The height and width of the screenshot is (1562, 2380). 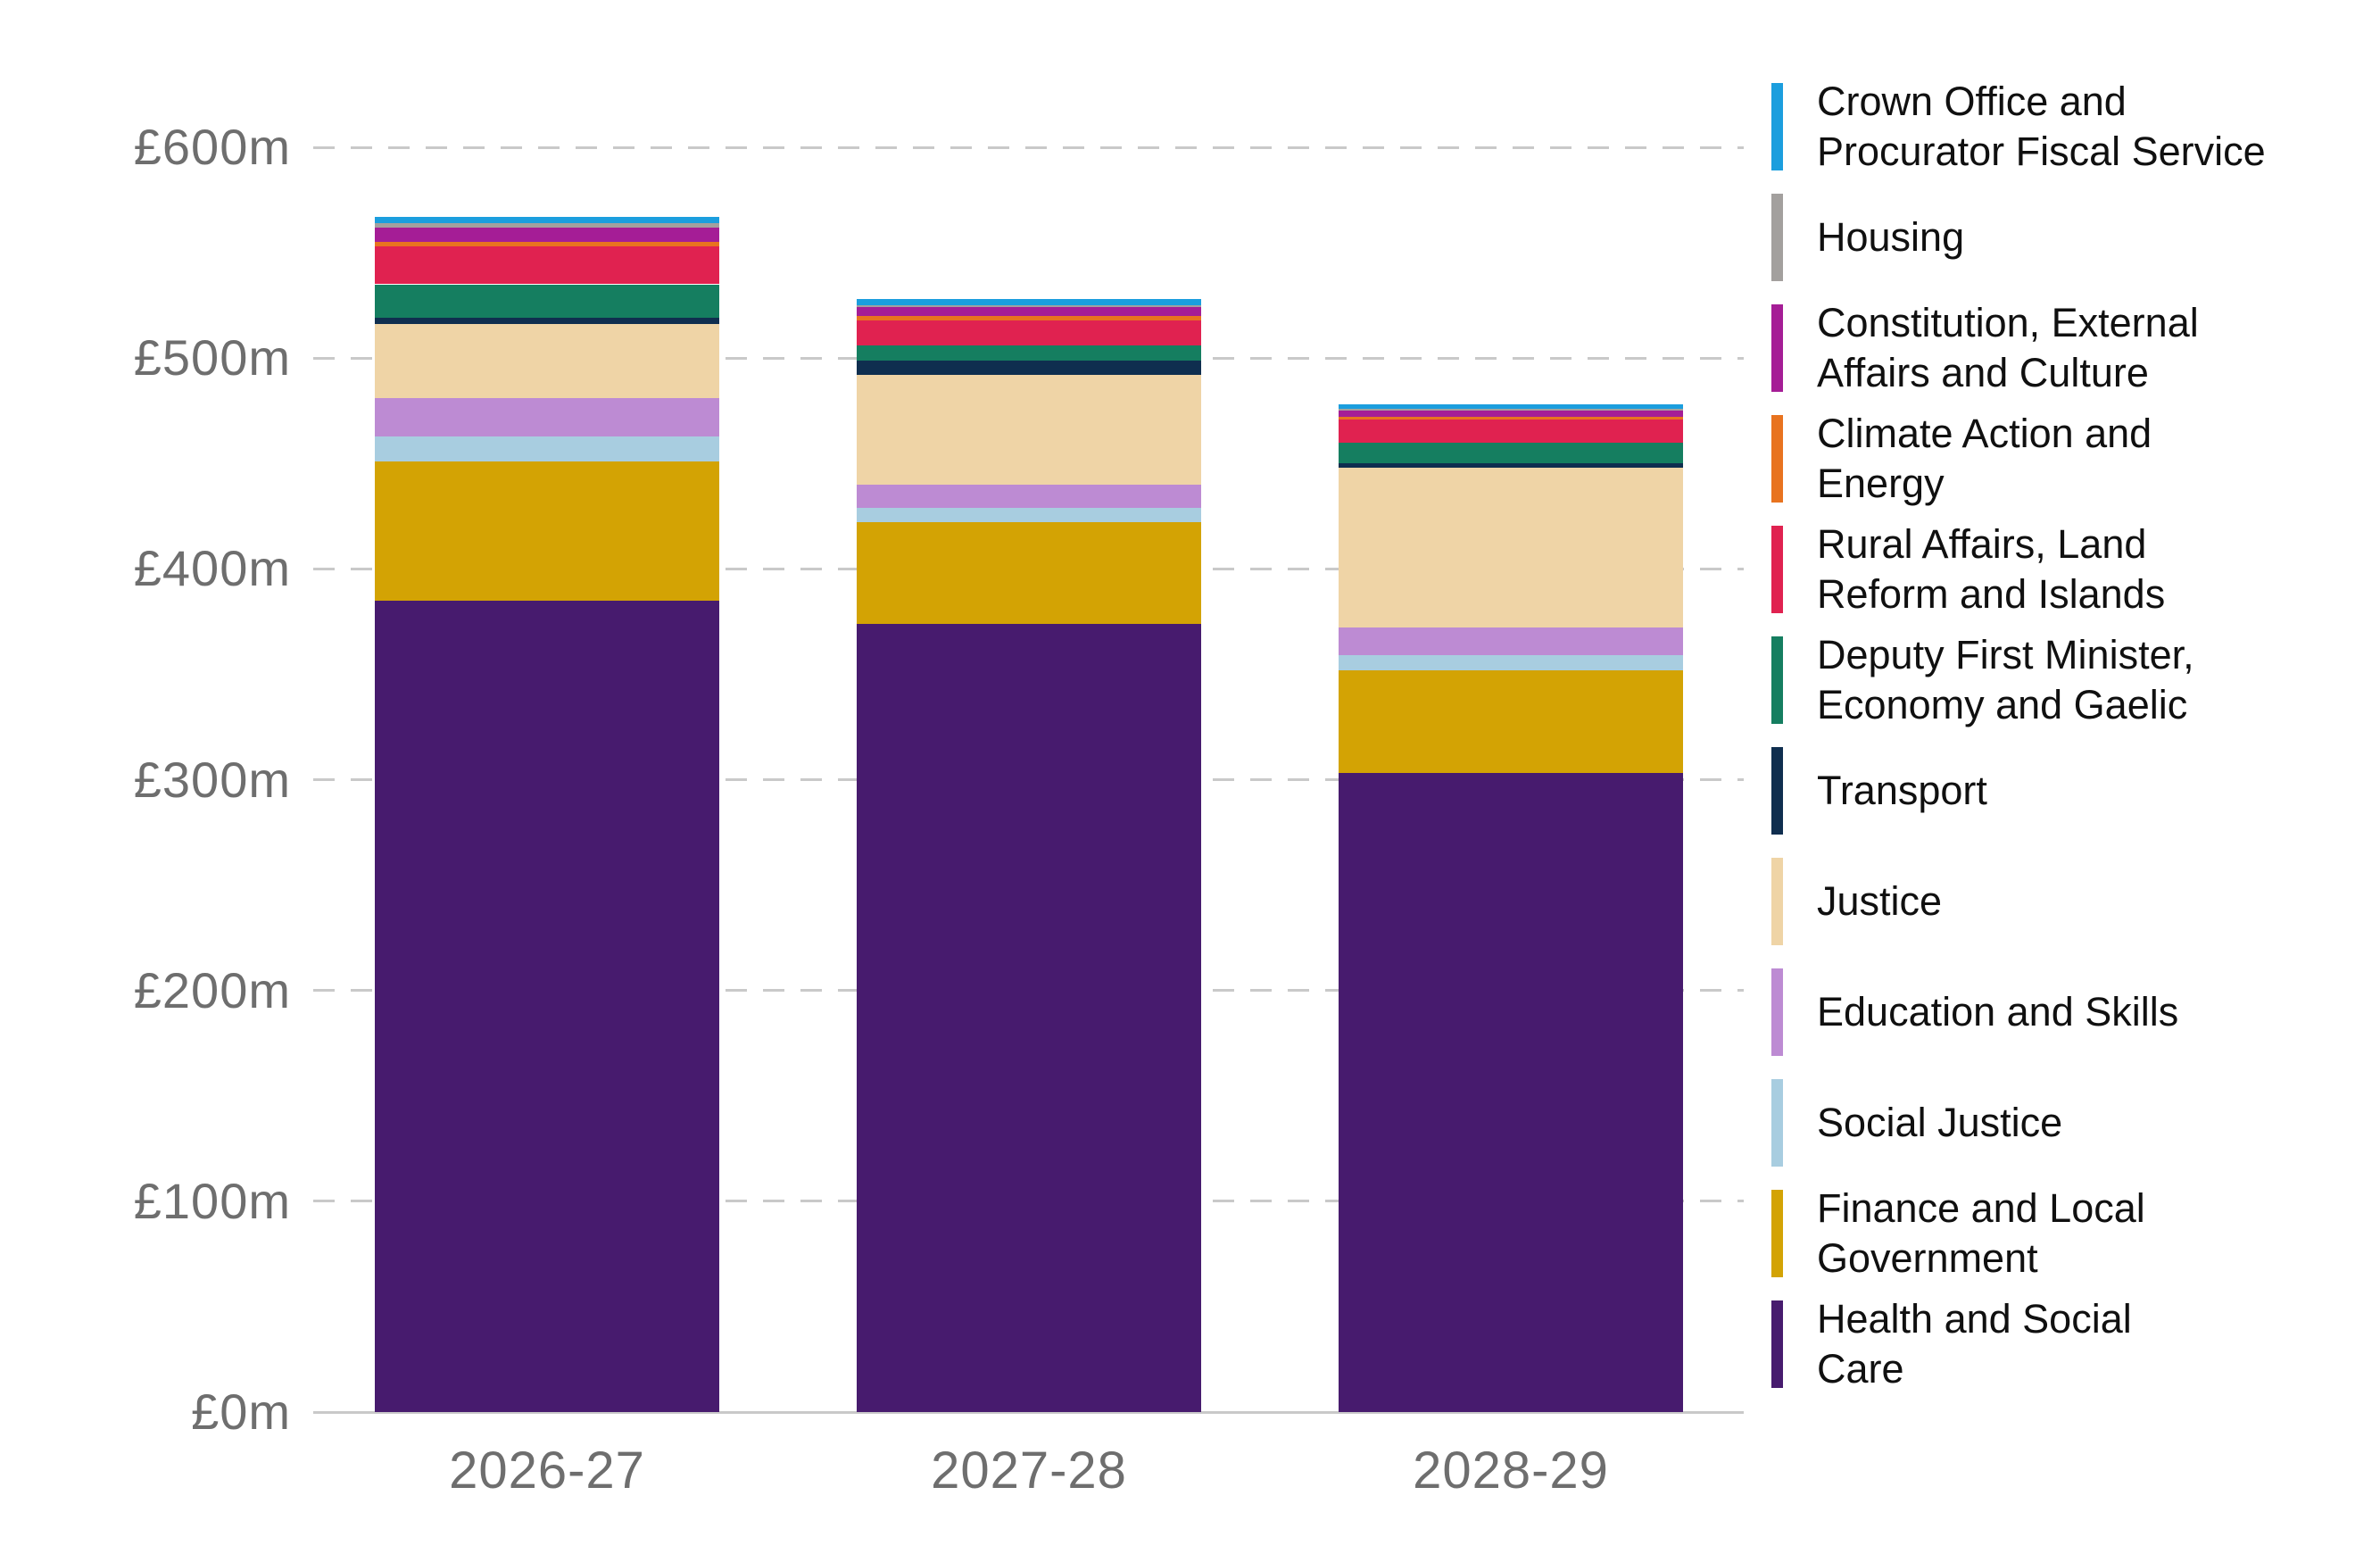 What do you see at coordinates (1992, 569) in the screenshot?
I see `legend-label: Rural Affairs, Land Reform and Islands` at bounding box center [1992, 569].